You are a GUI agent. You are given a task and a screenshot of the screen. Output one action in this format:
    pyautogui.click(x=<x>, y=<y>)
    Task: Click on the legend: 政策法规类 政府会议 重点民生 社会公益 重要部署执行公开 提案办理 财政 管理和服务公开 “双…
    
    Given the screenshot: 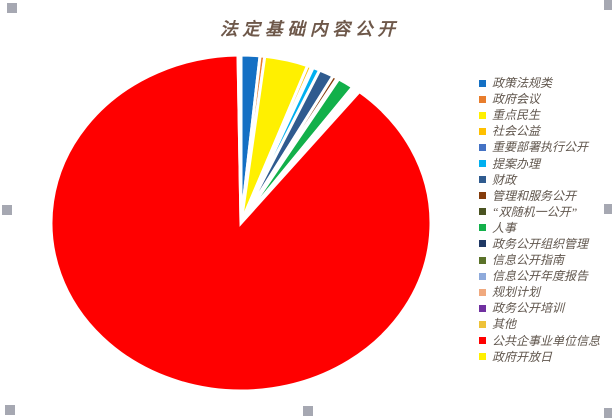 What is the action you would take?
    pyautogui.click(x=544, y=220)
    